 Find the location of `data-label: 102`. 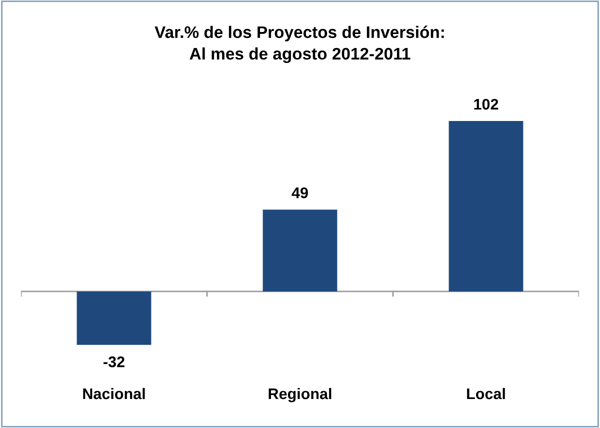

data-label: 102 is located at coordinates (486, 104).